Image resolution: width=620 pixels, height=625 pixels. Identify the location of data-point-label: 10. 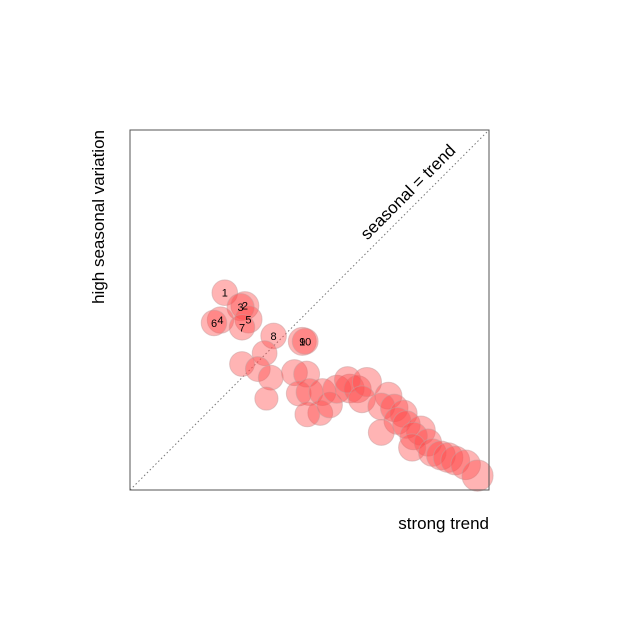
(305, 342).